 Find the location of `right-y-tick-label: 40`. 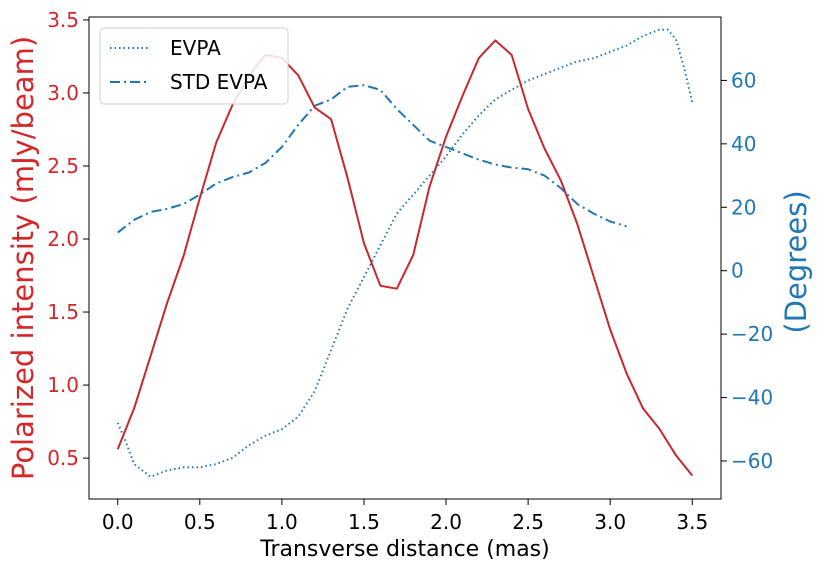

right-y-tick-label: 40 is located at coordinates (743, 144).